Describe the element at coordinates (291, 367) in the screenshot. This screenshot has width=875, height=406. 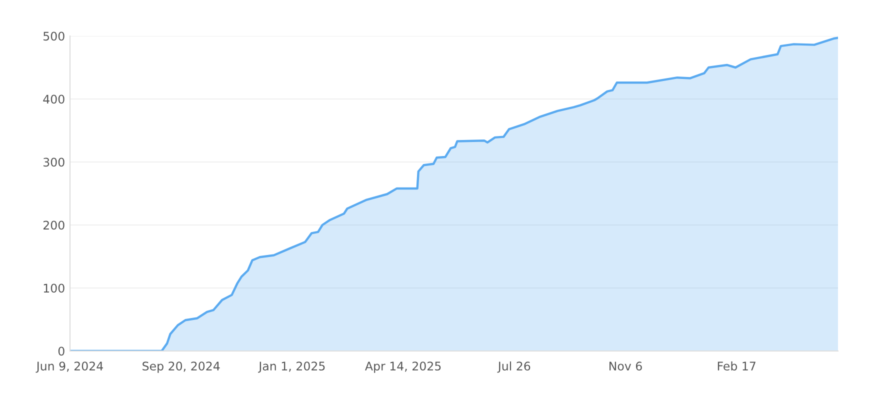
I see `x-tick-label: Jan 1, 2025` at that location.